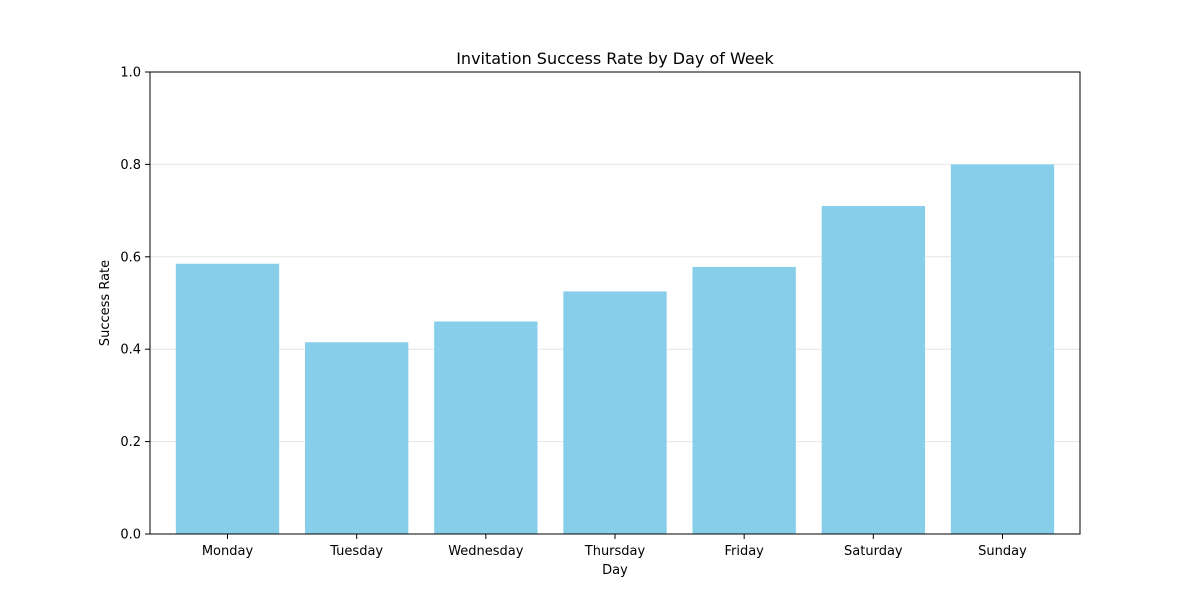 This screenshot has width=1200, height=604. What do you see at coordinates (1002, 349) in the screenshot?
I see `bar-sunday` at bounding box center [1002, 349].